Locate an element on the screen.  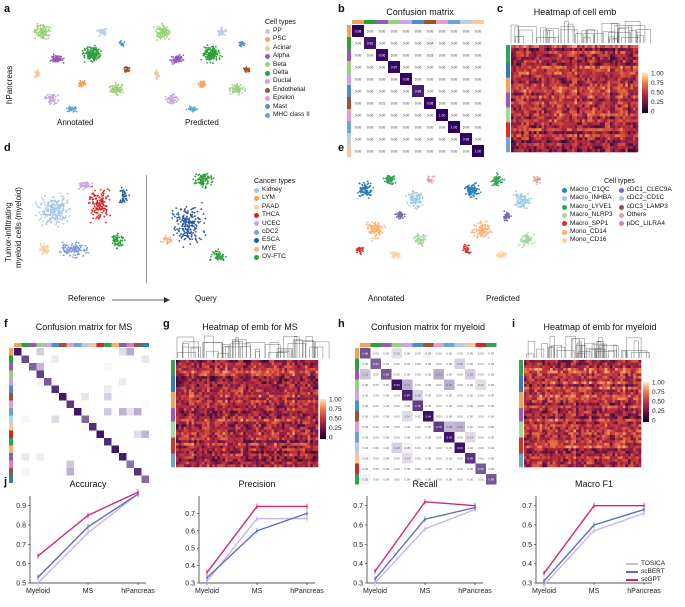
confusion-value: 0.03 is located at coordinates (430, 56).